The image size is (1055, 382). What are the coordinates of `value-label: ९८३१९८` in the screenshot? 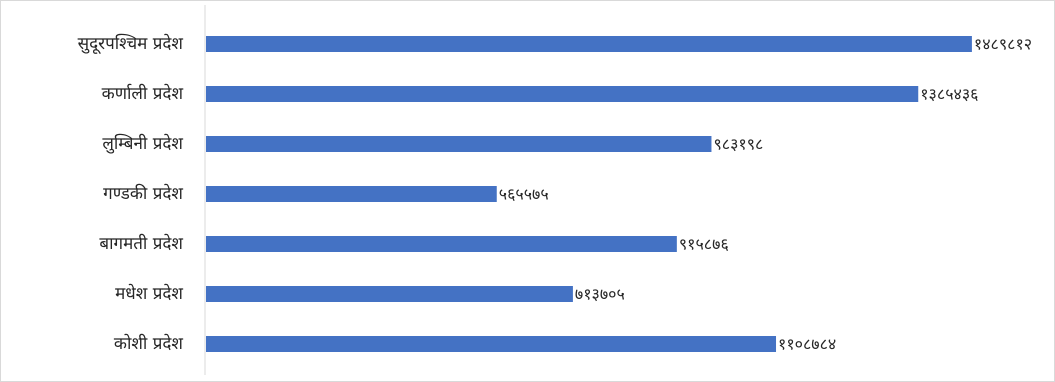 It's located at (738, 144).